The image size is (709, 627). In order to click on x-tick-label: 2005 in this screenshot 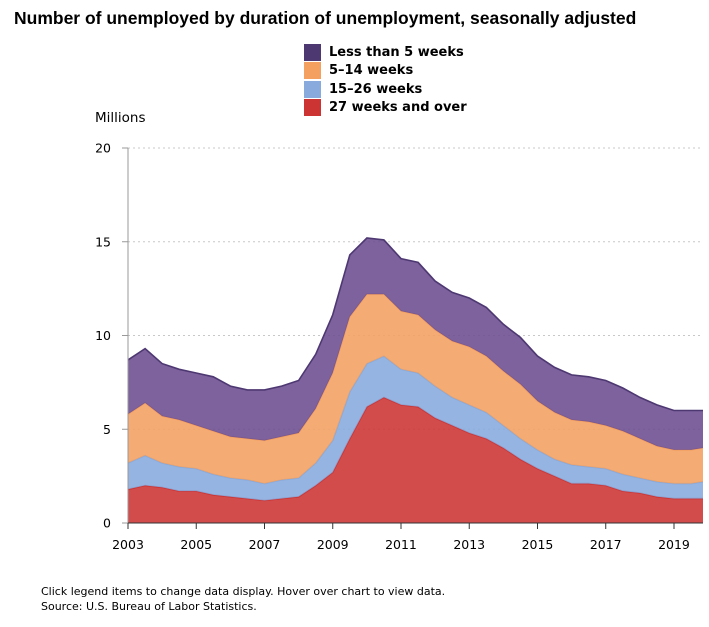, I will do `click(196, 544)`.